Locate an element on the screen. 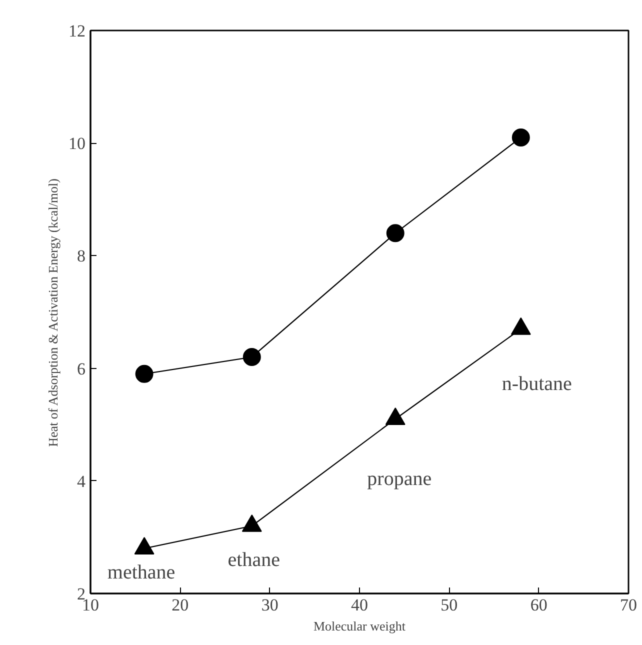 Image resolution: width=642 pixels, height=645 pixels. x-tick-label: 40 is located at coordinates (359, 605).